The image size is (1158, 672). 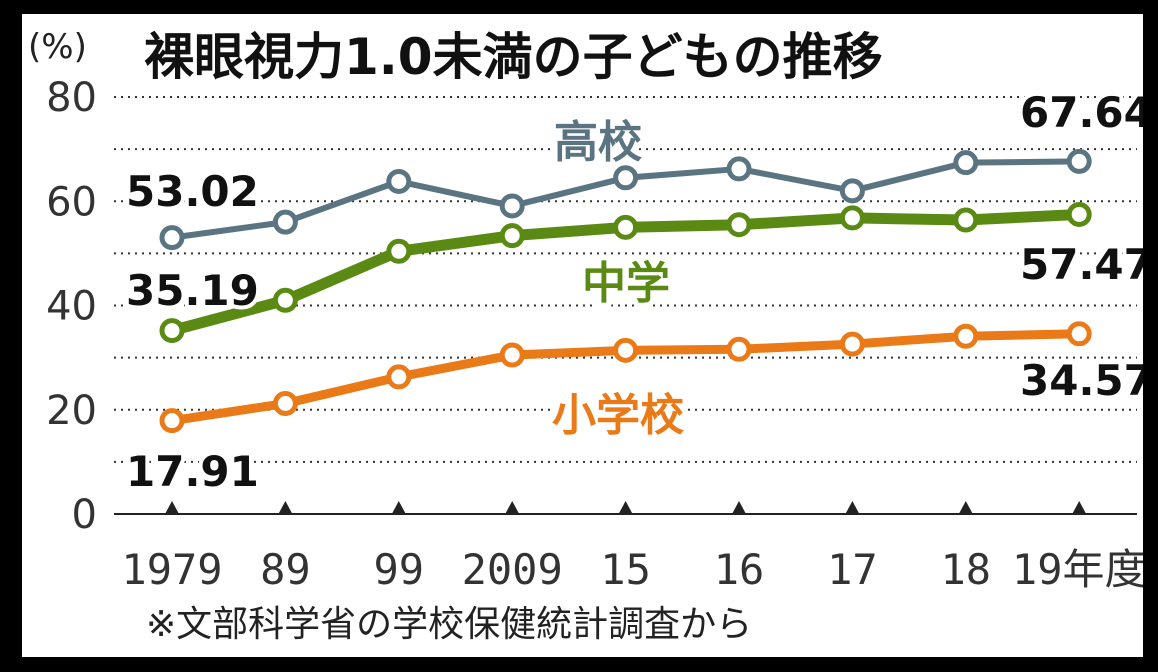 What do you see at coordinates (512, 569) in the screenshot?
I see `x-tick-label: 2009` at bounding box center [512, 569].